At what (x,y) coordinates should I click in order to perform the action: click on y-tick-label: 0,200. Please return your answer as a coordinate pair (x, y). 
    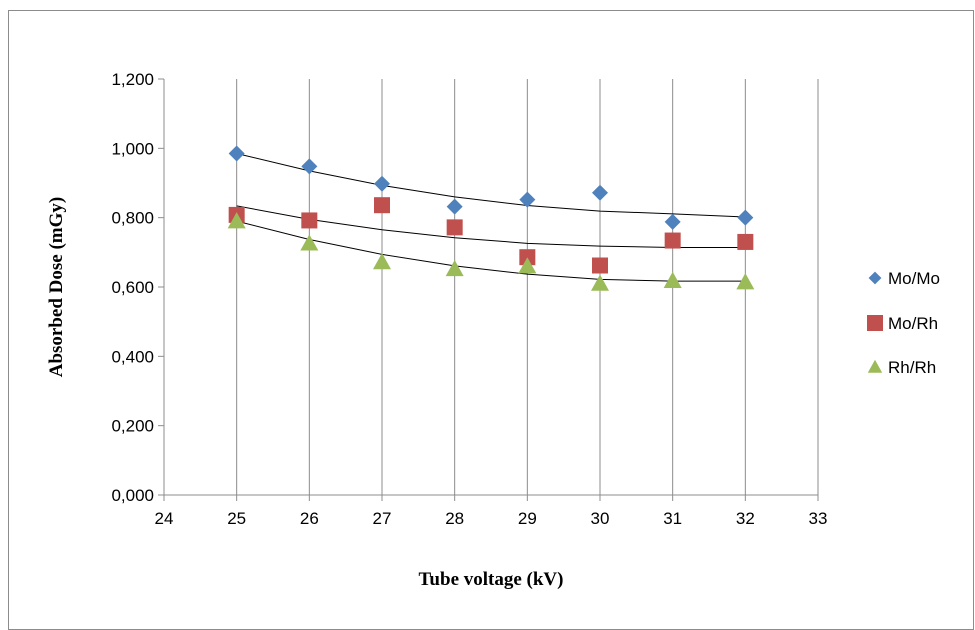
    Looking at the image, I should click on (132, 426).